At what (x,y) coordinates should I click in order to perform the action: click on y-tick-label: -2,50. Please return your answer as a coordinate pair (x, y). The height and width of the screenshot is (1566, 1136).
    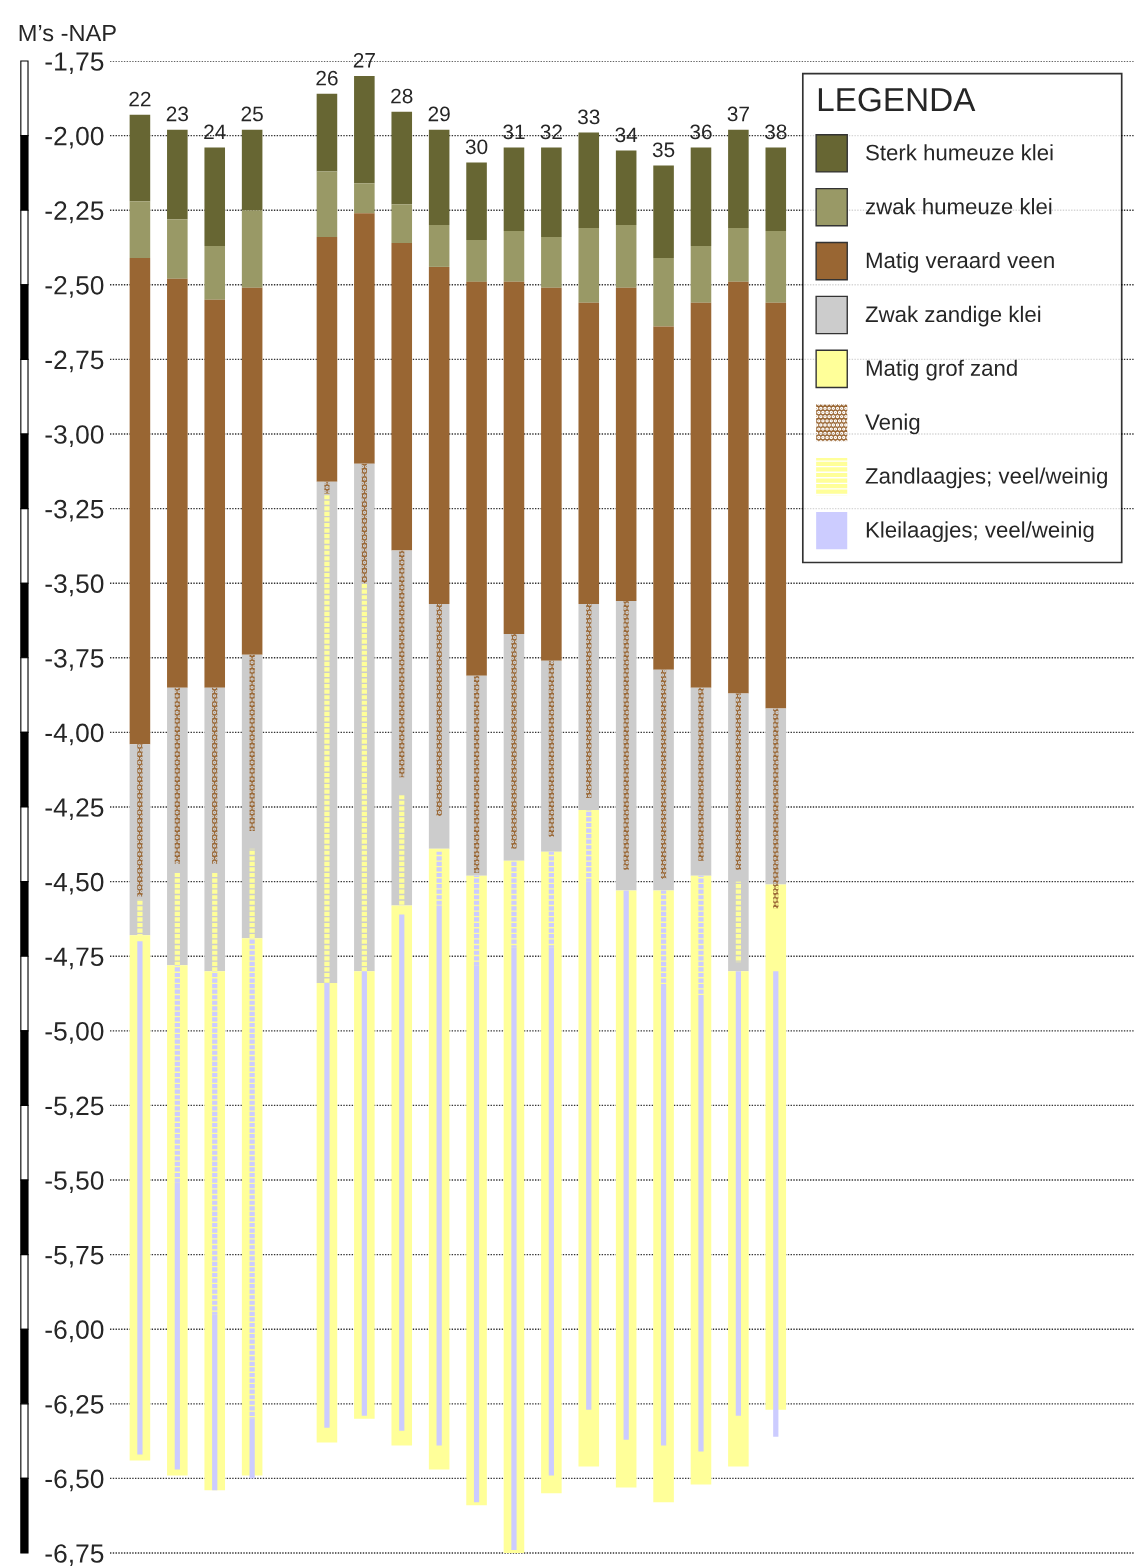
    Looking at the image, I should click on (74, 286).